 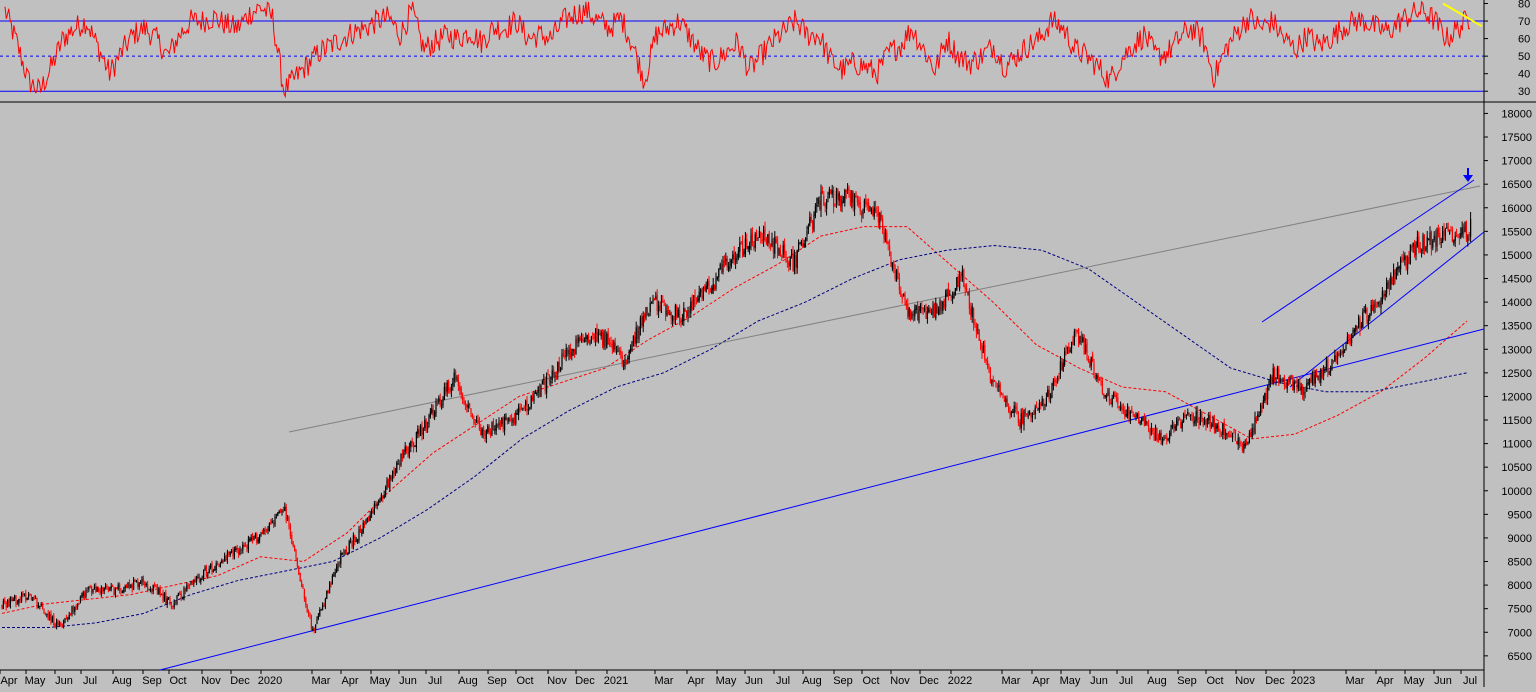 What do you see at coordinates (1126, 681) in the screenshot?
I see `x-tick-label: Jul` at bounding box center [1126, 681].